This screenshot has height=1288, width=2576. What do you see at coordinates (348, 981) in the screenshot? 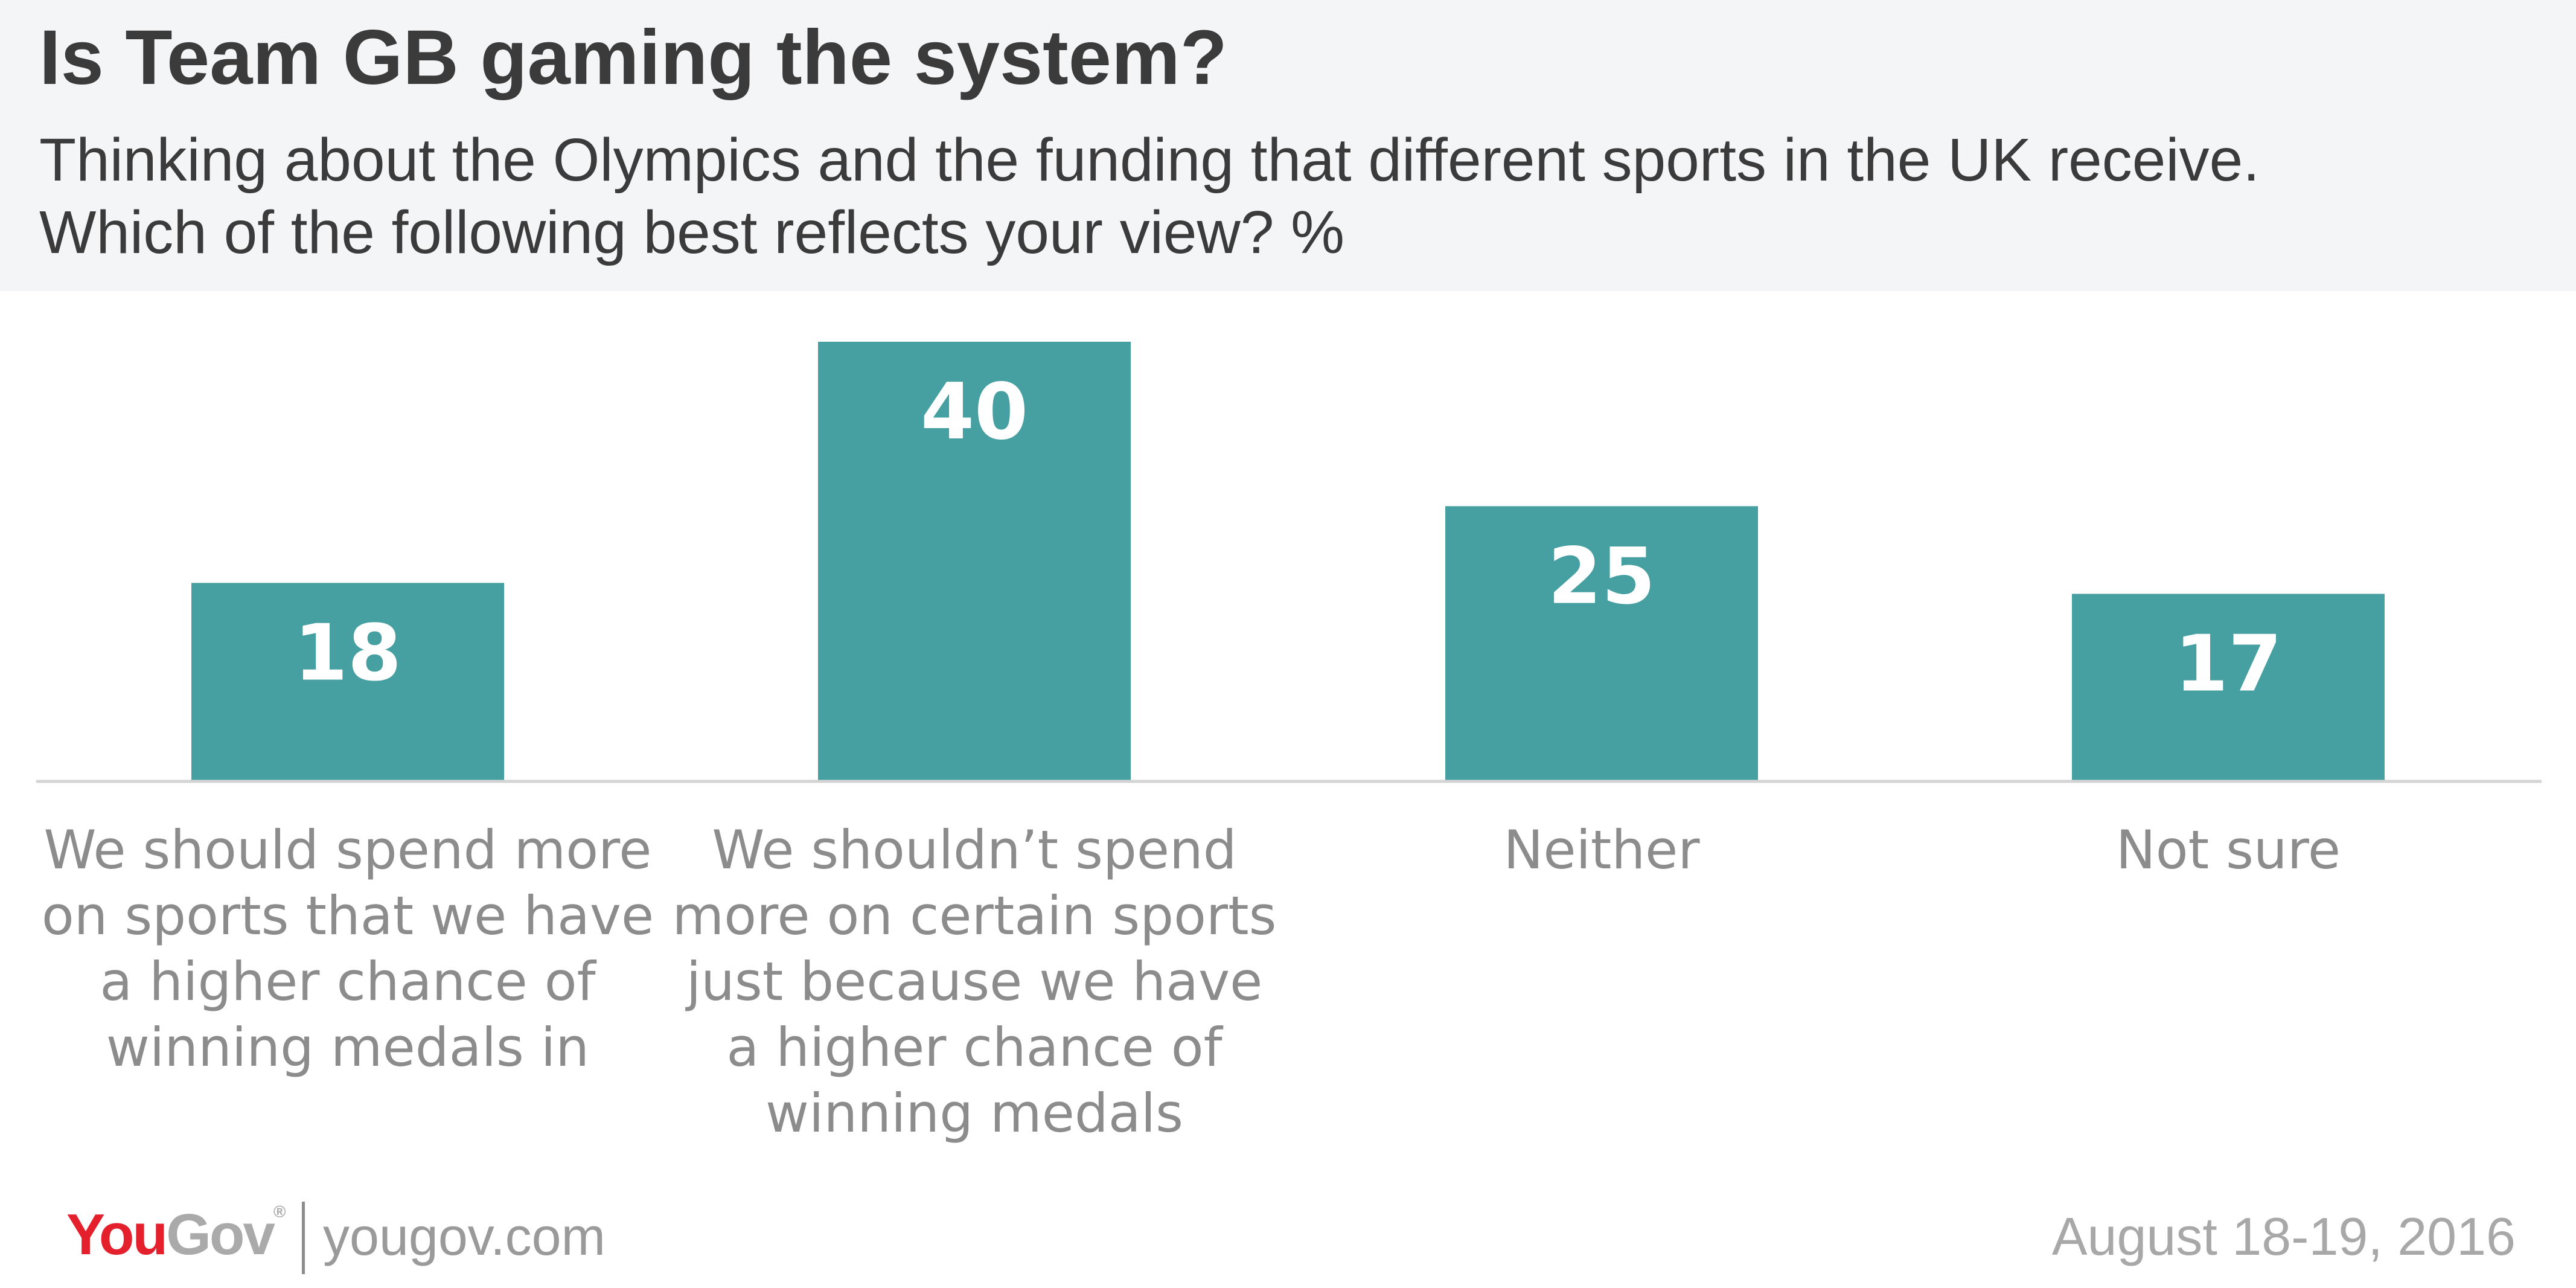
I see `category-label-1-line-3: a higher chance of` at bounding box center [348, 981].